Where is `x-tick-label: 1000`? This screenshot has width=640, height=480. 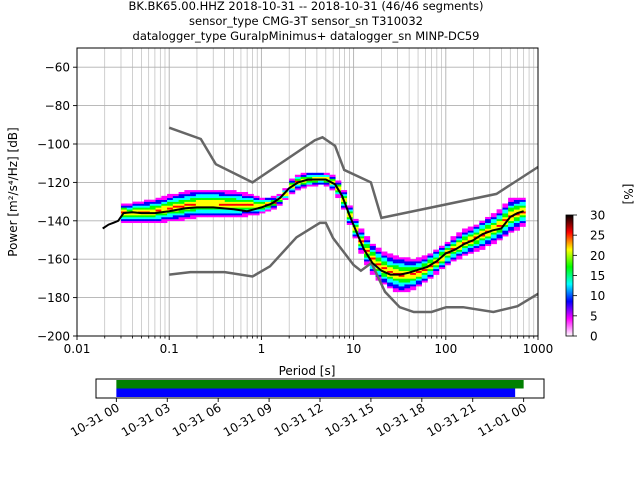
x-tick-label: 1000 is located at coordinates (538, 349).